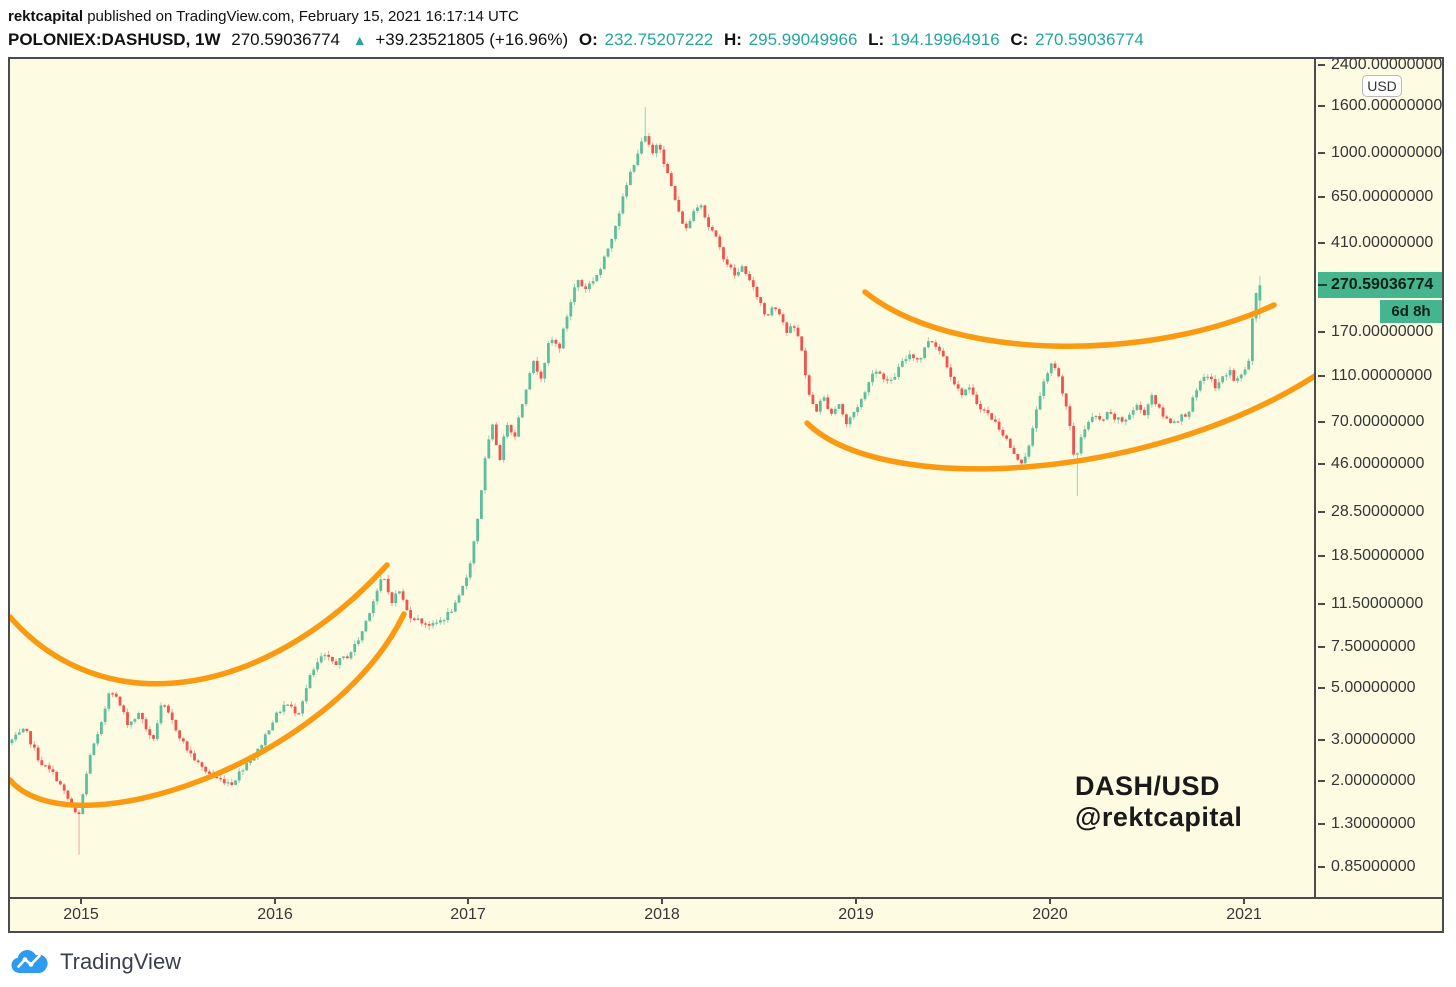 This screenshot has width=1456, height=987. I want to click on low-value: 194.19964916, so click(945, 39).